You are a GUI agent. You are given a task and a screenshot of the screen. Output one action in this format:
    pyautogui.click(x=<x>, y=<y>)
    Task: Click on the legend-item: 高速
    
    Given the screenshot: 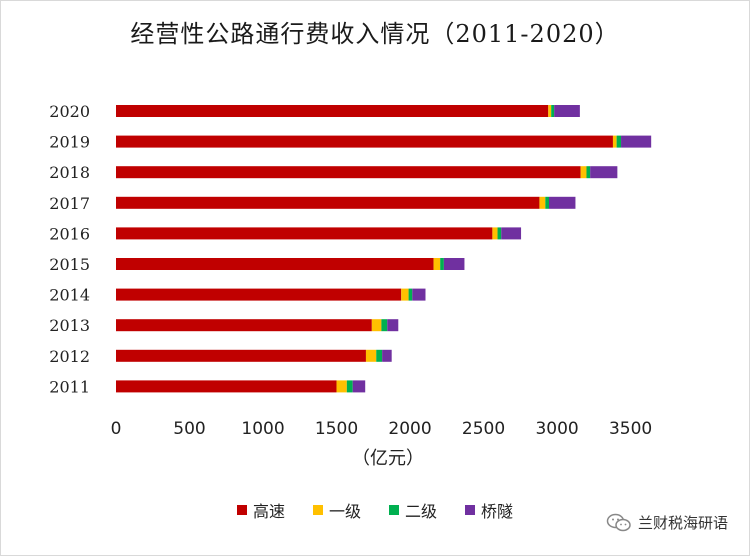 What is the action you would take?
    pyautogui.click(x=260, y=510)
    